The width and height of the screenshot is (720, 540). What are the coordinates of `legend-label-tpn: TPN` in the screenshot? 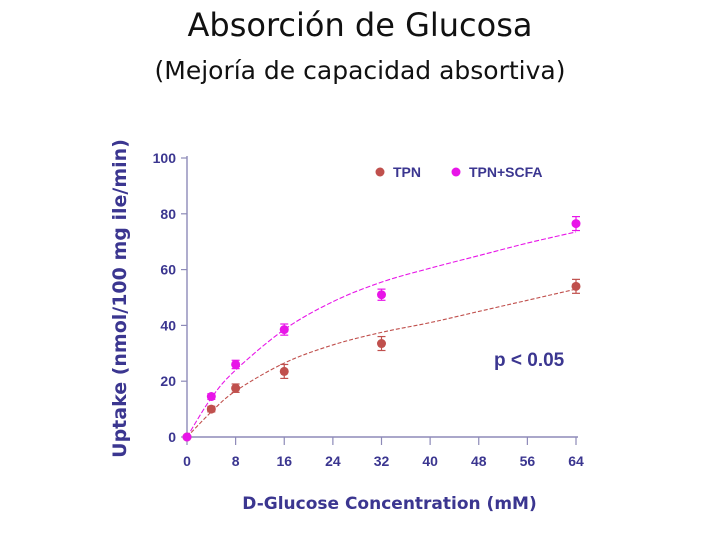 It's located at (407, 172).